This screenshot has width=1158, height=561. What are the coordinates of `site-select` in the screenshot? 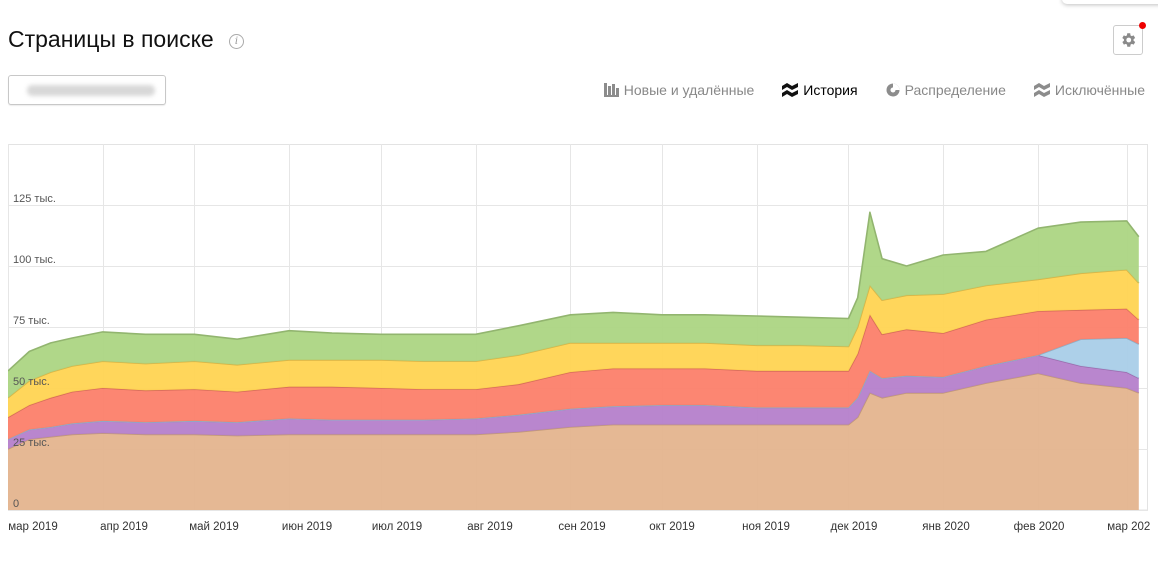 It's located at (87, 90).